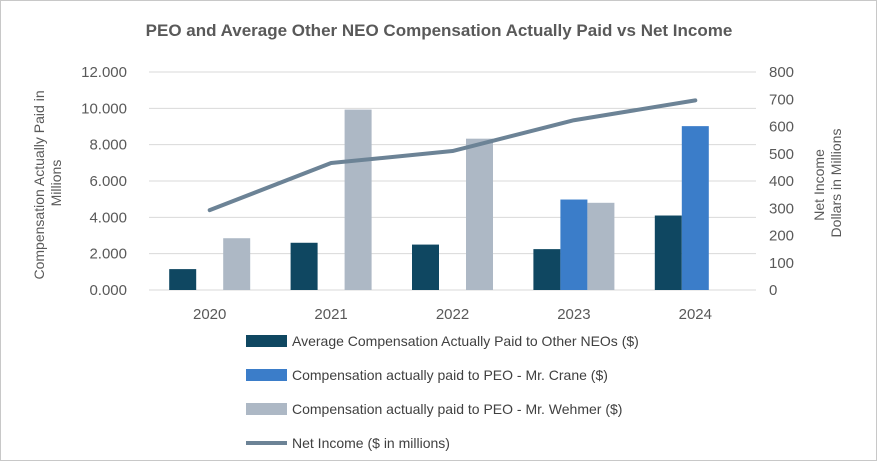 This screenshot has height=461, width=877. What do you see at coordinates (371, 443) in the screenshot?
I see `legend-label: Net Income ($ in millions)` at bounding box center [371, 443].